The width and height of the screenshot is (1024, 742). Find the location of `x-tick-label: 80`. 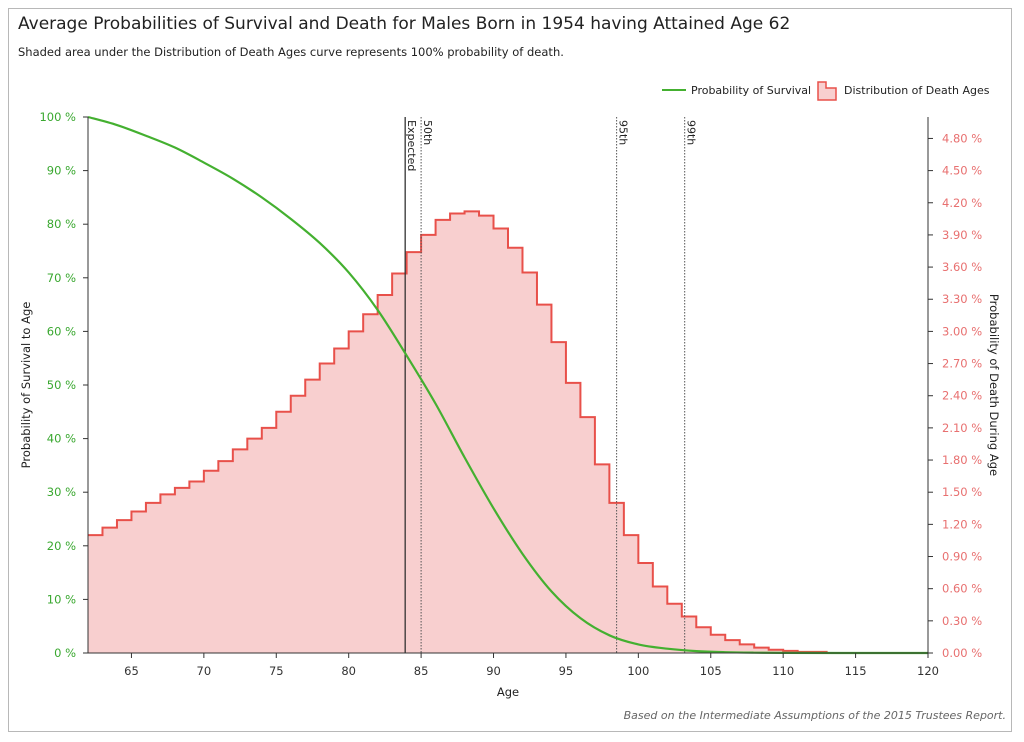

x-tick-label: 80 is located at coordinates (348, 671).